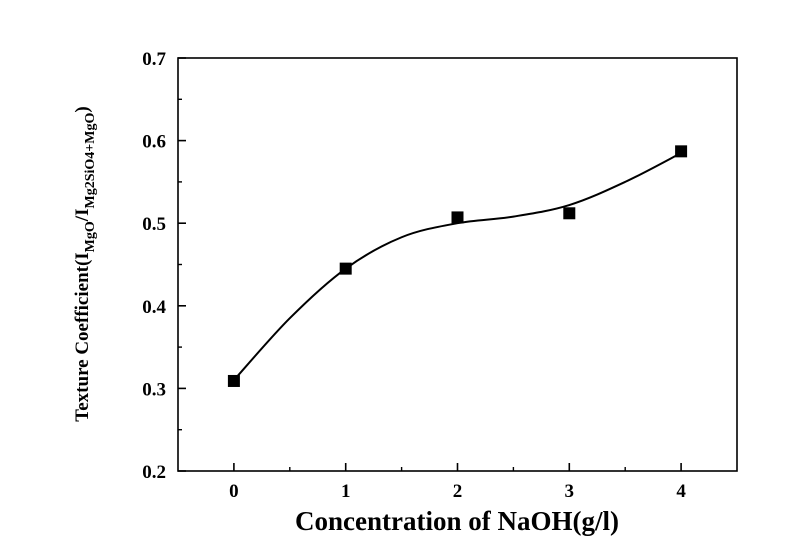 This screenshot has width=786, height=553. I want to click on y-axis-title: Texture Coefficient(IMgO/IMg2SiO4+MgO), so click(85, 263).